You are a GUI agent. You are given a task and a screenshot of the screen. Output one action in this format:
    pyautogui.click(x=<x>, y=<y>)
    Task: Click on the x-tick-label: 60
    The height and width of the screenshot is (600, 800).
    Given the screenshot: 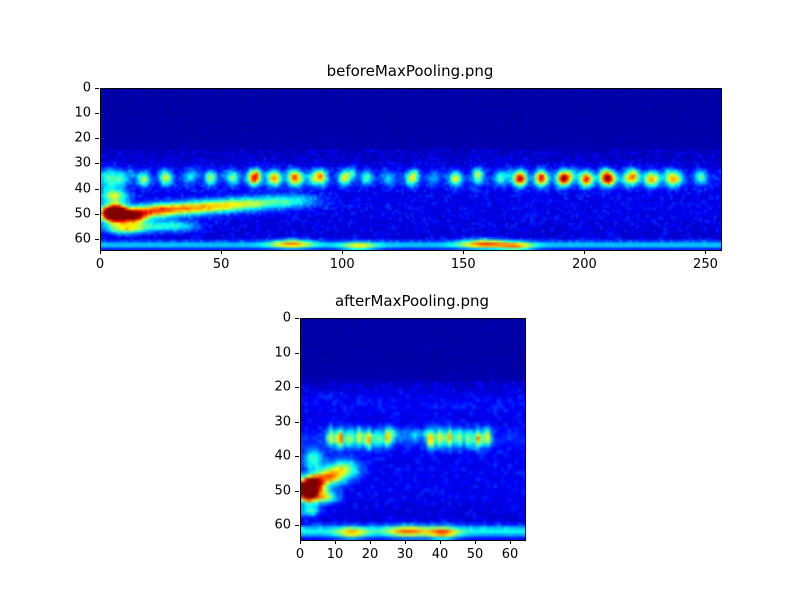 What is the action you would take?
    pyautogui.click(x=510, y=554)
    